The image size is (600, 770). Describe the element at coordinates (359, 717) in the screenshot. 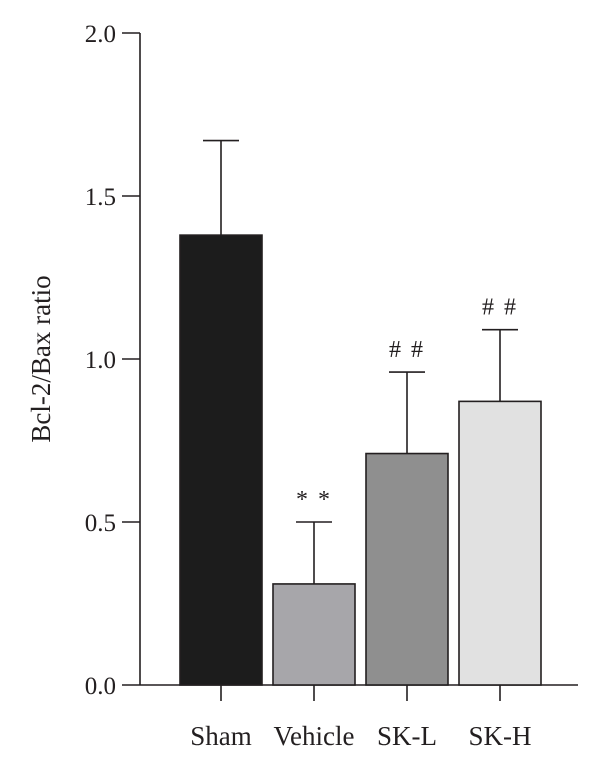

I see `x-axis: Sham Vehicle SK-L SK-H` at that location.